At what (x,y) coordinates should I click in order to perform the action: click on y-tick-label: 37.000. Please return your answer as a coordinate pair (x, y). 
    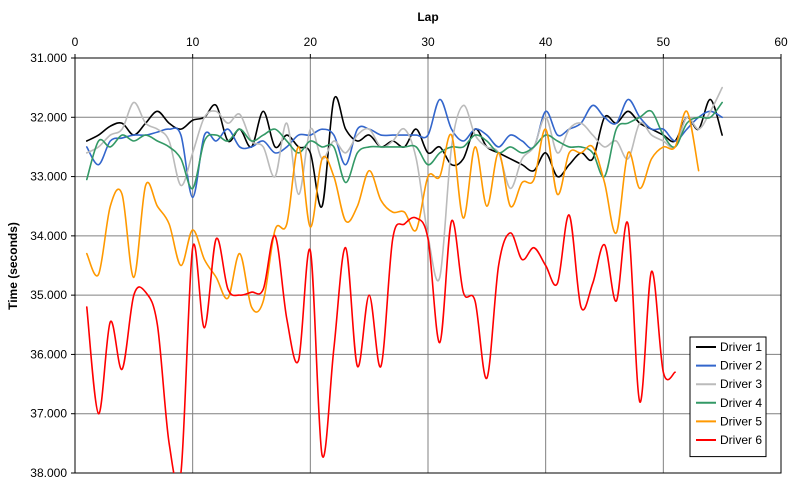
    Looking at the image, I should click on (48, 414).